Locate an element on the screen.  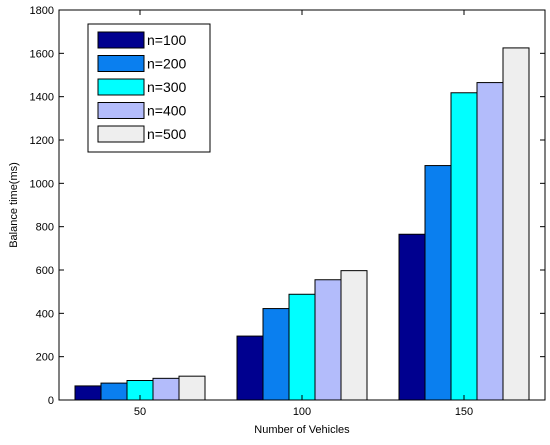
y-tick-label: 1400 is located at coordinates (42, 98).